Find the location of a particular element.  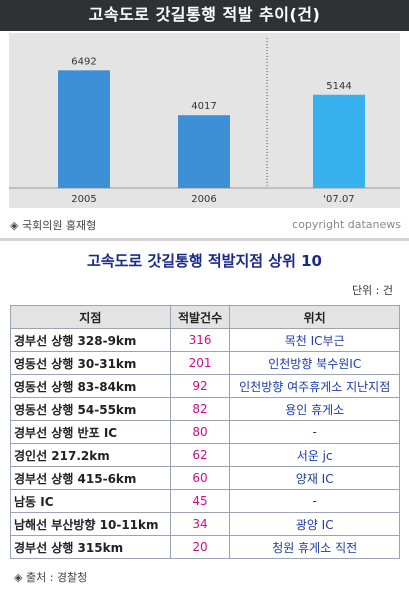

table-title: 고속도로 갓길통행 적발지점 상위 10 is located at coordinates (204, 261).